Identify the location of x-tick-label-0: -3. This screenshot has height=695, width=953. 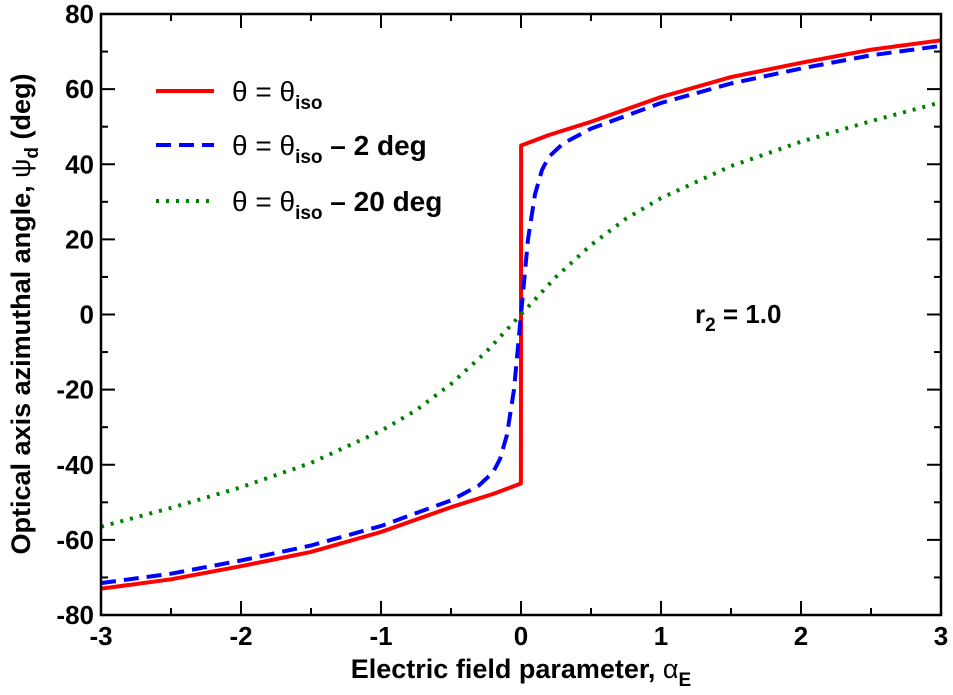
(100, 636).